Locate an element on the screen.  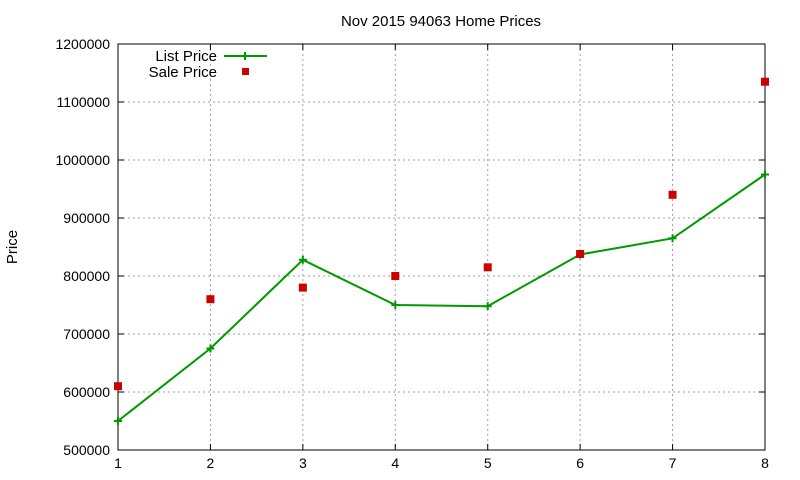
y-tick-label: 1000000 is located at coordinates (82, 160).